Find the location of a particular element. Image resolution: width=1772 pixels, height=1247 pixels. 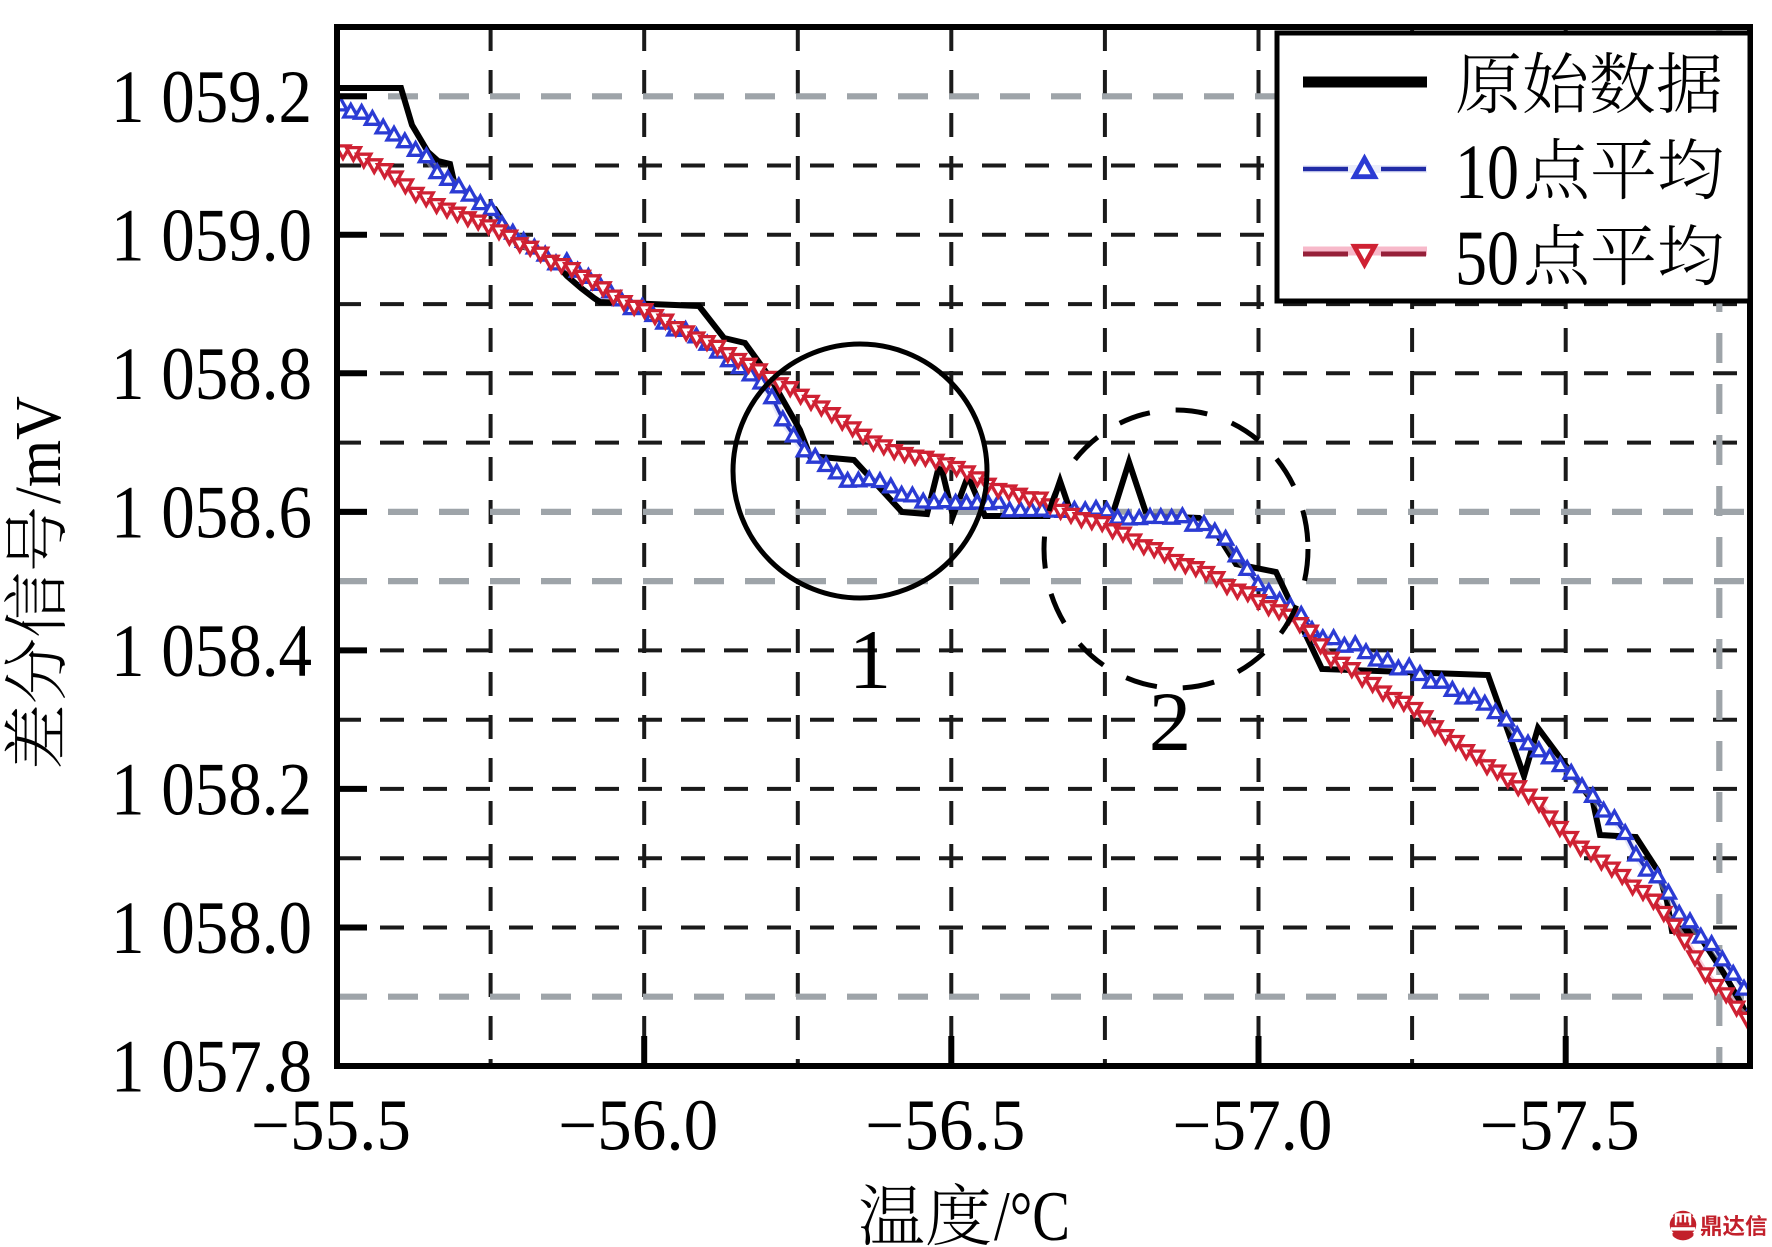

svg-text: −57.0 is located at coordinates (1253, 1125).